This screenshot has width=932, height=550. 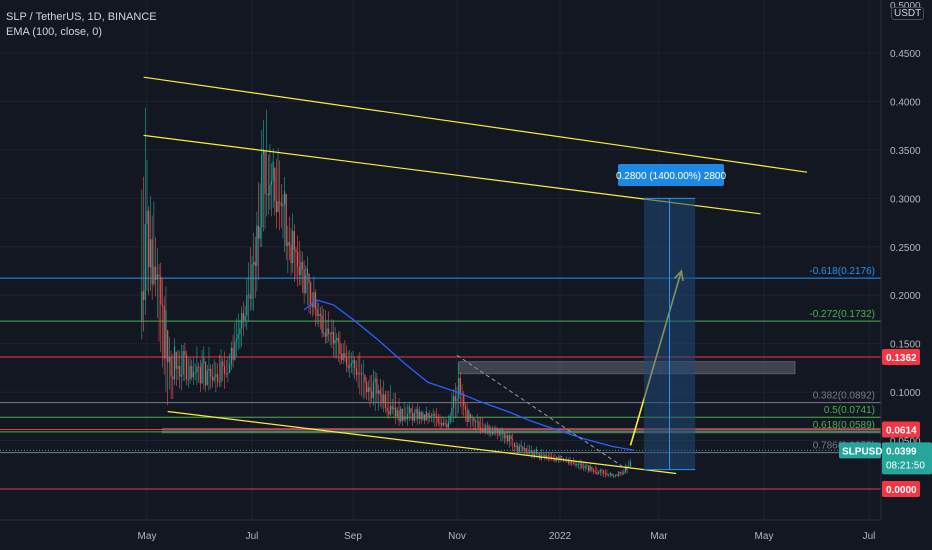 What do you see at coordinates (844, 396) in the screenshot?
I see `fib-level-label: 0.382(0.0892)` at bounding box center [844, 396].